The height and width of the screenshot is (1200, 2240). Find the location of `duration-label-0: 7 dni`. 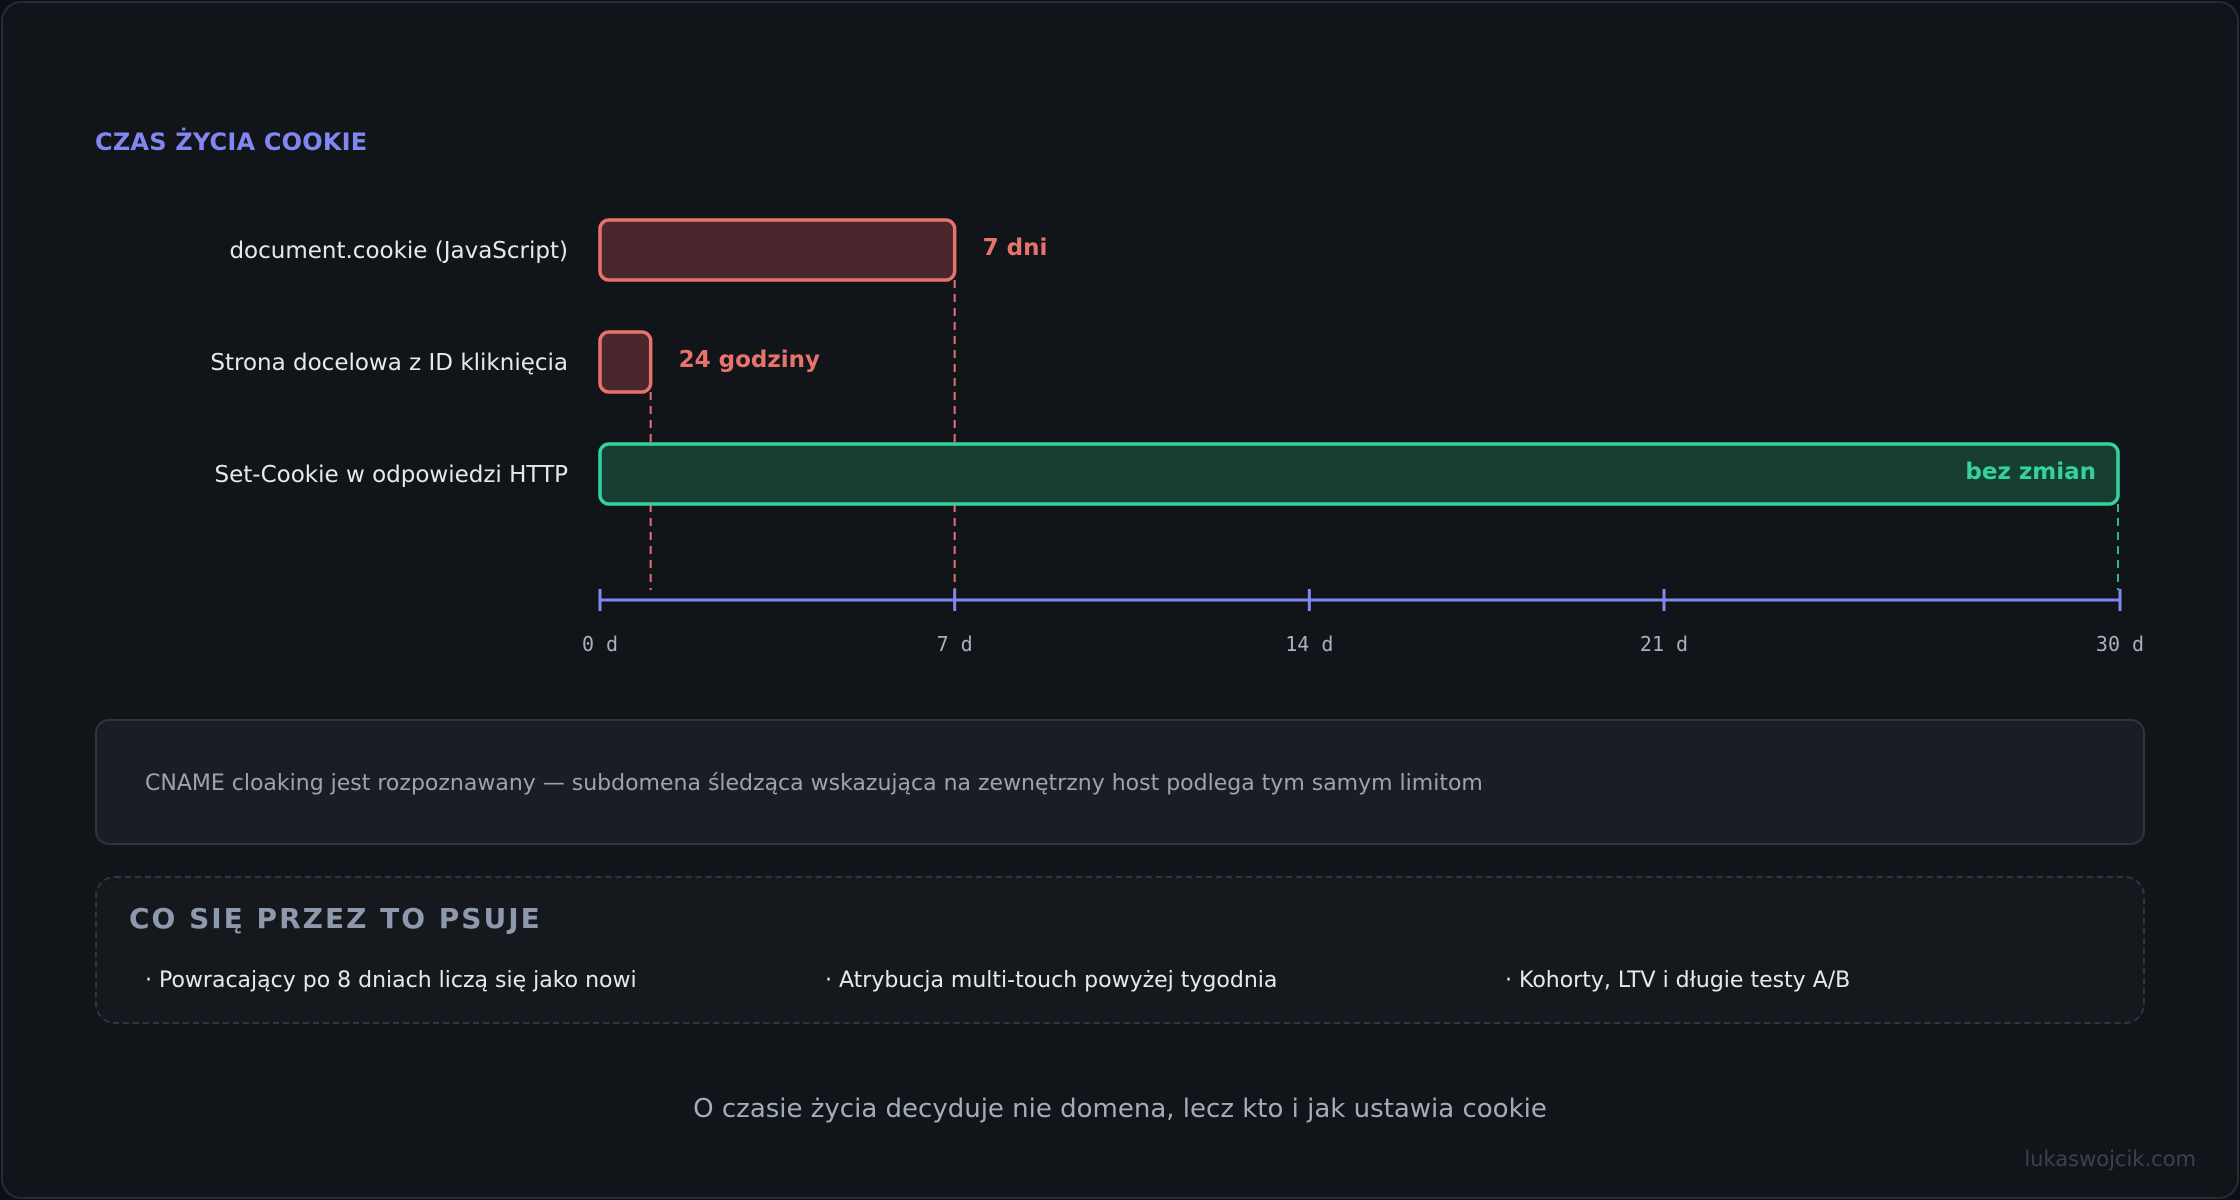

duration-label-0: 7 dni is located at coordinates (1015, 248).